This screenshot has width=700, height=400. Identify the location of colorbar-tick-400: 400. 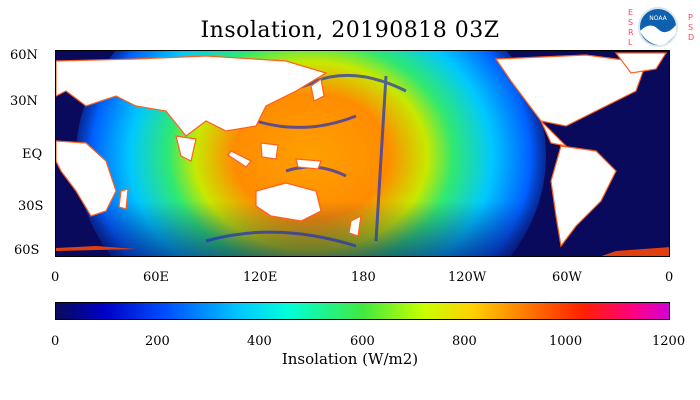
(259, 341).